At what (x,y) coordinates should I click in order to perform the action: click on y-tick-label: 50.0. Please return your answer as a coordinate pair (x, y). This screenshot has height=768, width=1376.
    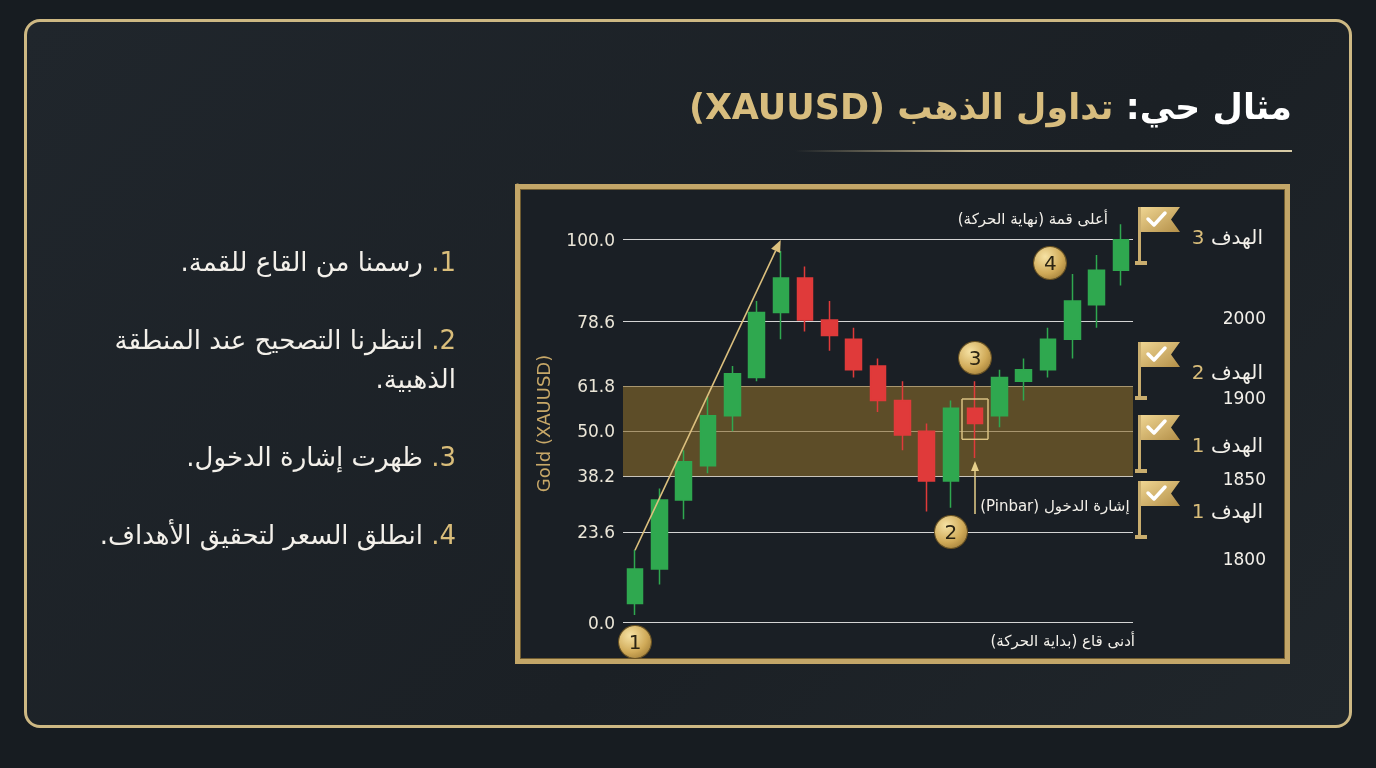
    Looking at the image, I should click on (596, 431).